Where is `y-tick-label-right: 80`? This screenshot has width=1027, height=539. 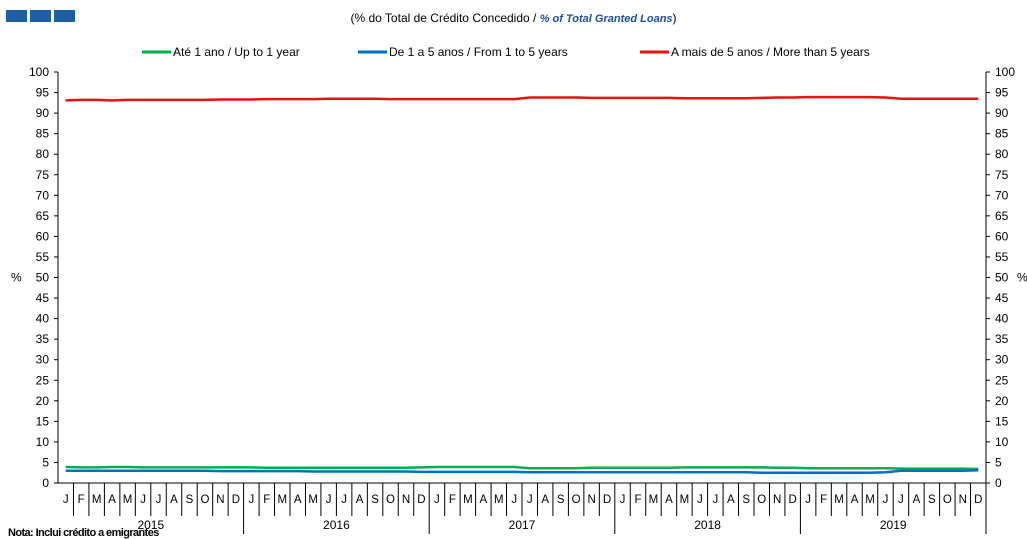 y-tick-label-right: 80 is located at coordinates (1002, 154).